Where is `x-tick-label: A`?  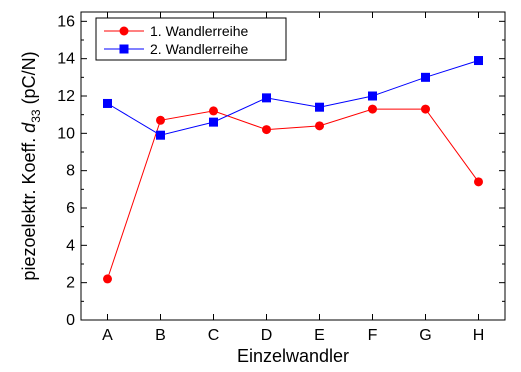
x-tick-label: A is located at coordinates (107, 335).